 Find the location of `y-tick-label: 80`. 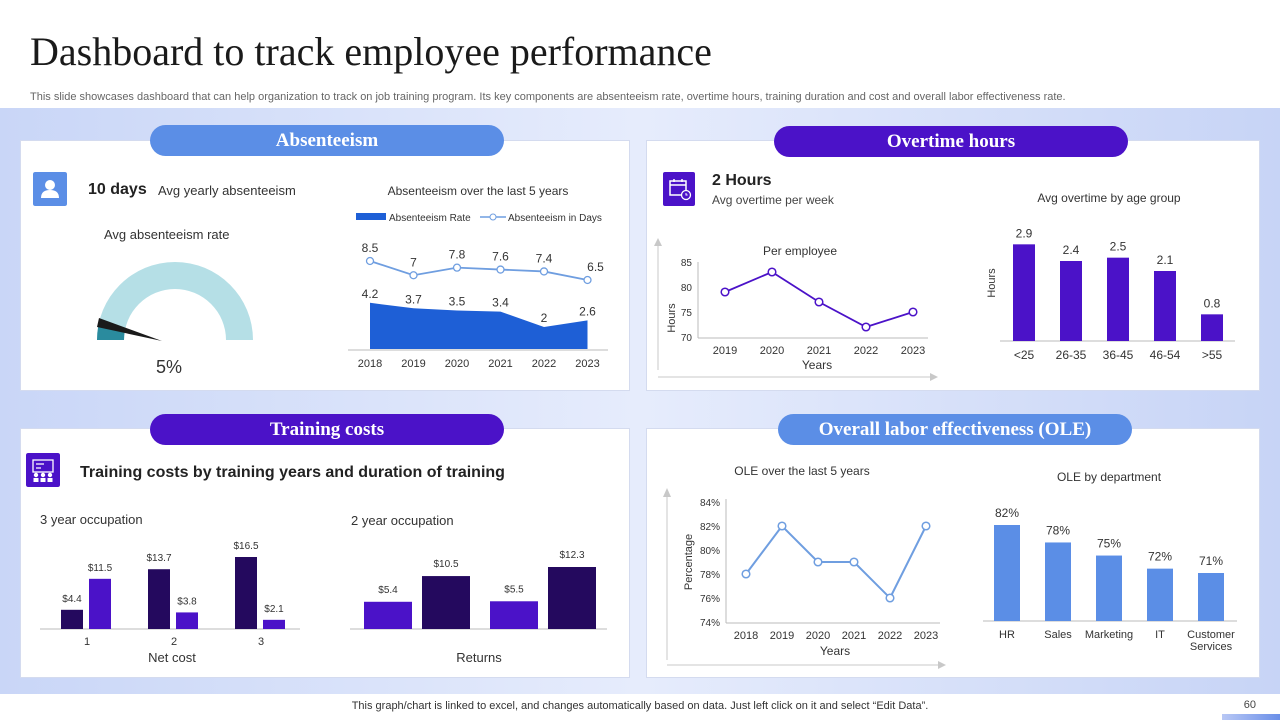

y-tick-label: 80 is located at coordinates (687, 288).